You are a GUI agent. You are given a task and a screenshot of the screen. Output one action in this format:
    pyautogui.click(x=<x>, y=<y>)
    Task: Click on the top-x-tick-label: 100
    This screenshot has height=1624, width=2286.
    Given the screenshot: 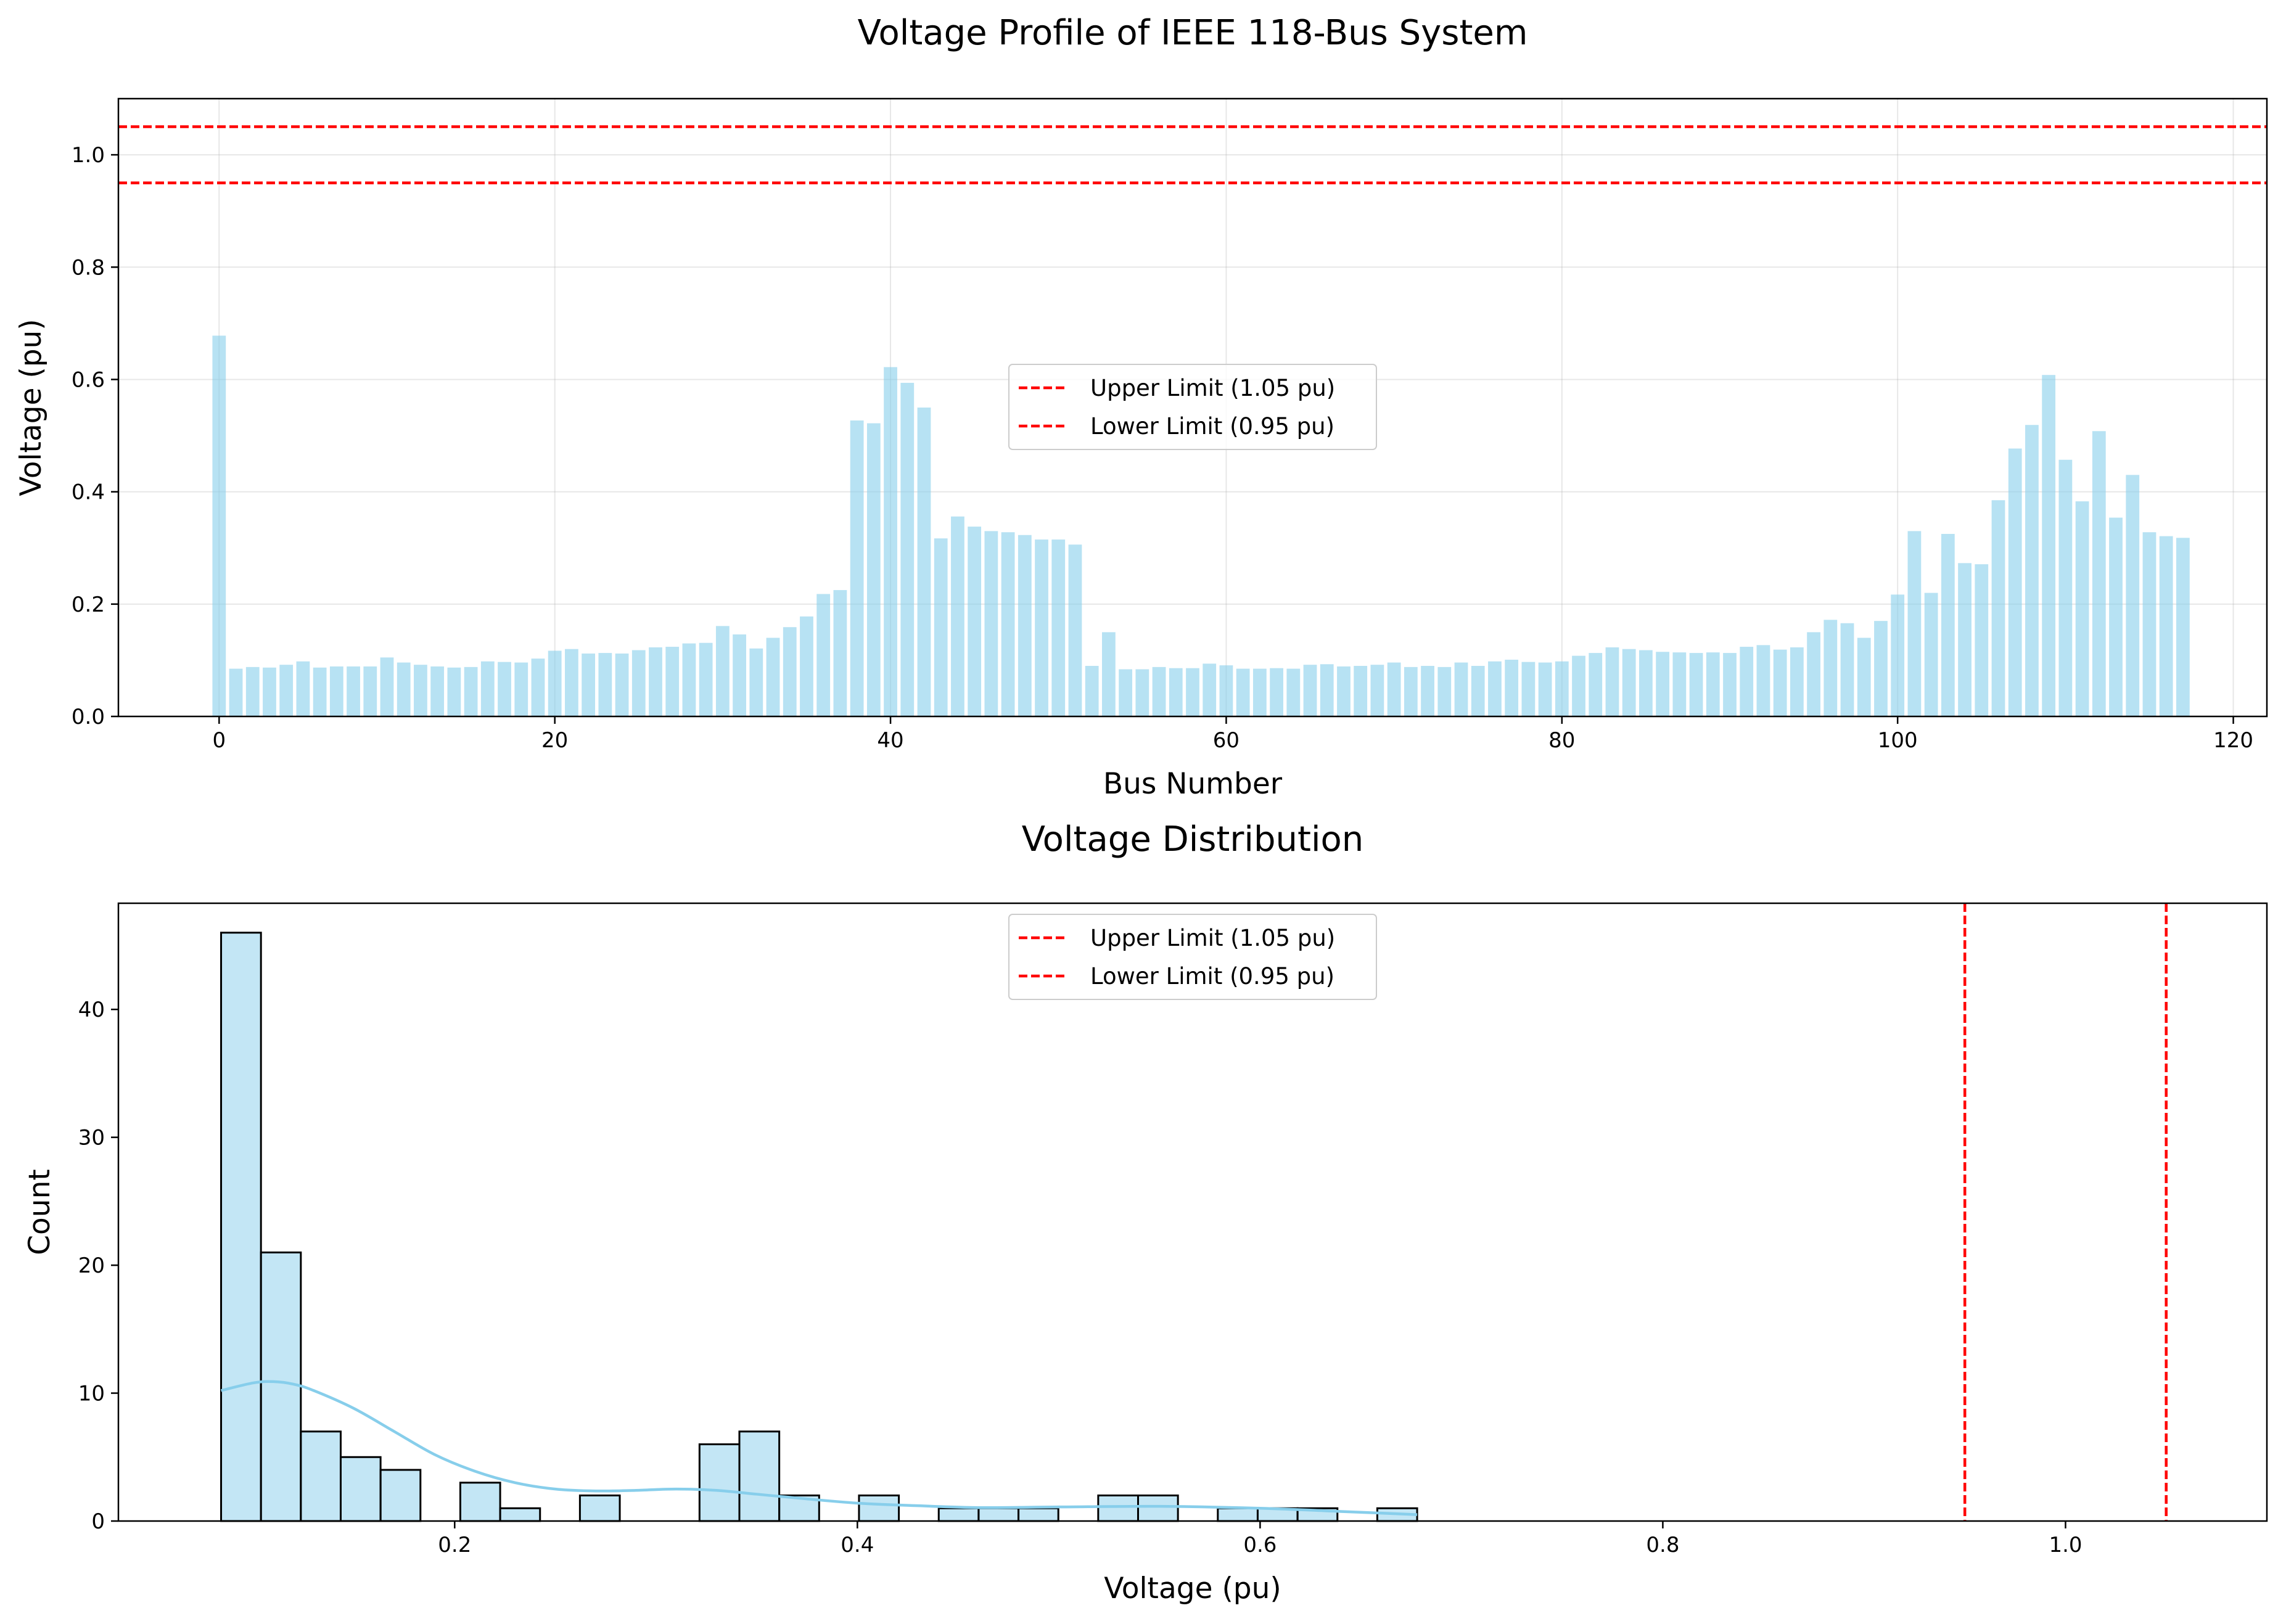 What is the action you would take?
    pyautogui.click(x=1898, y=740)
    